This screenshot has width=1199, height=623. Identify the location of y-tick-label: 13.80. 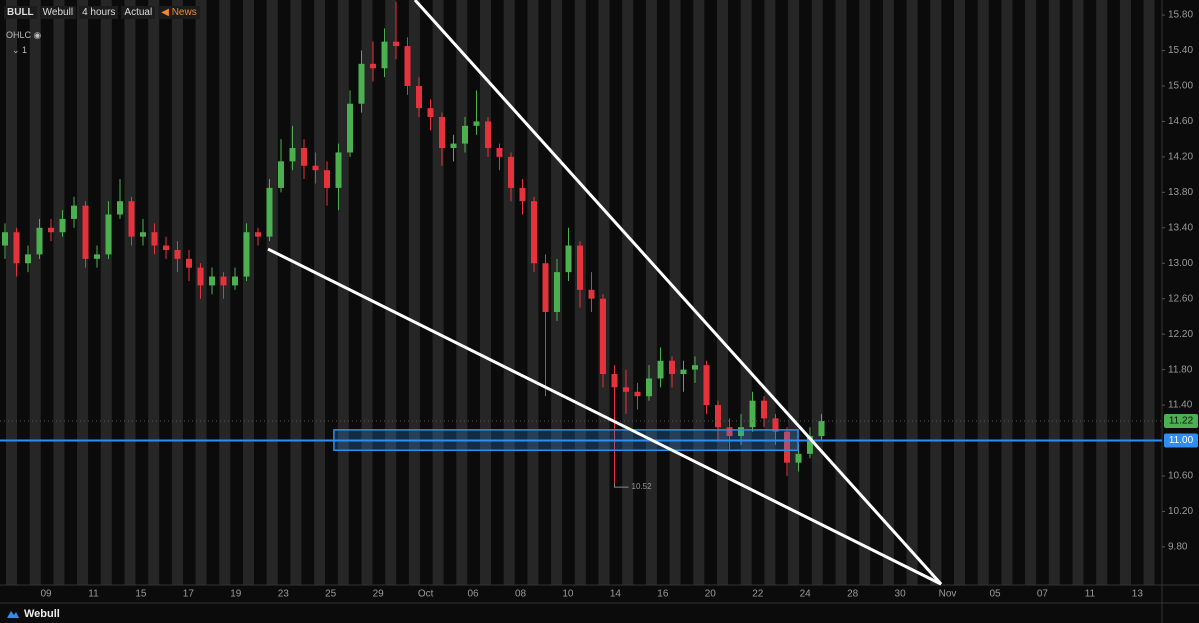
(1180, 192).